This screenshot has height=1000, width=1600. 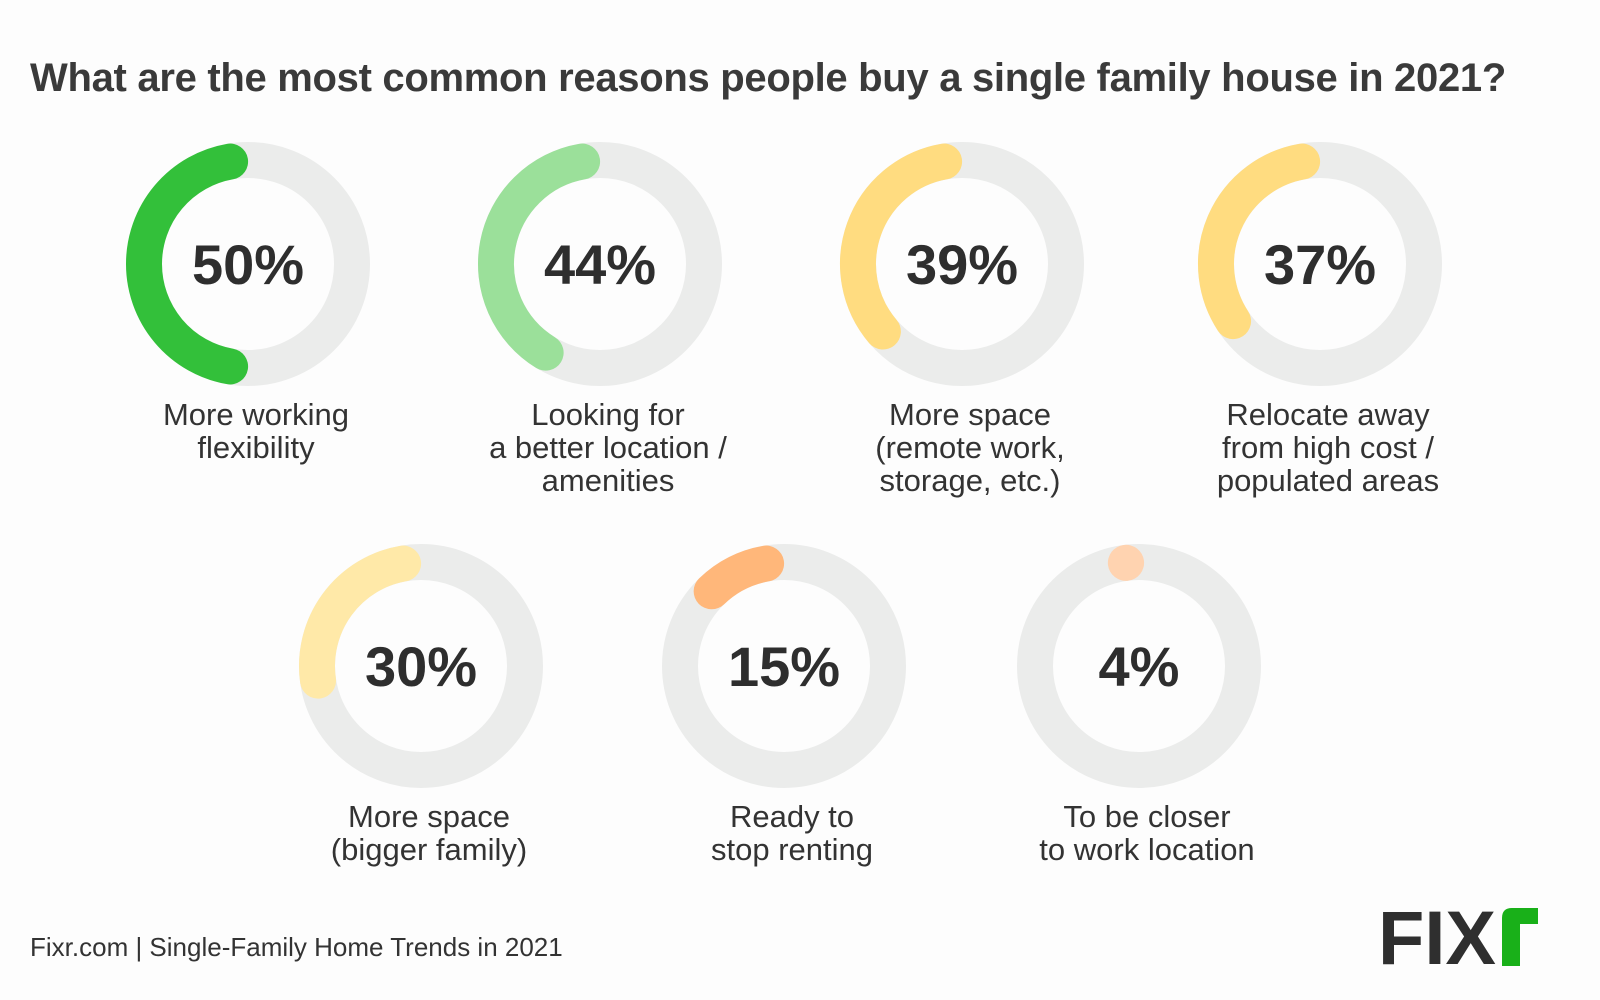 I want to click on donut-chart: 30%, so click(x=421, y=666).